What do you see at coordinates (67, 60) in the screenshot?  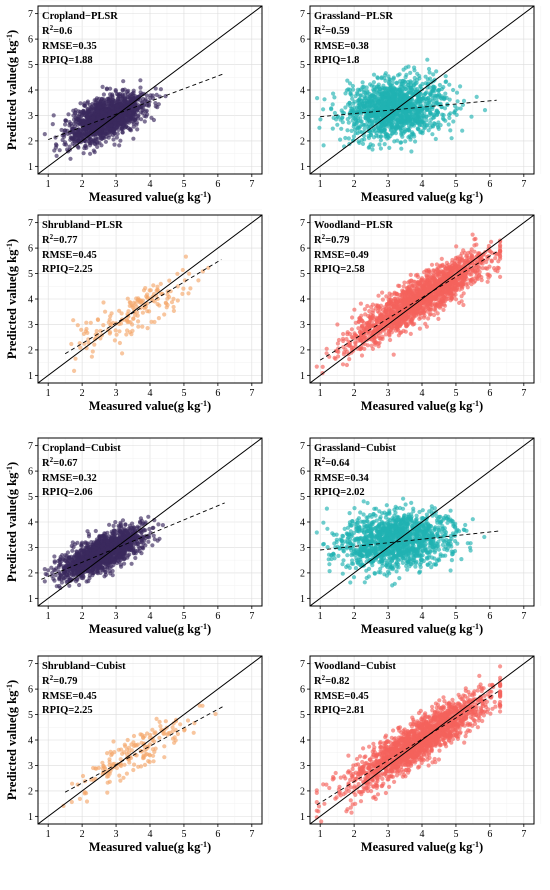 I see `rpiq-label: RPIQ=1.88` at bounding box center [67, 60].